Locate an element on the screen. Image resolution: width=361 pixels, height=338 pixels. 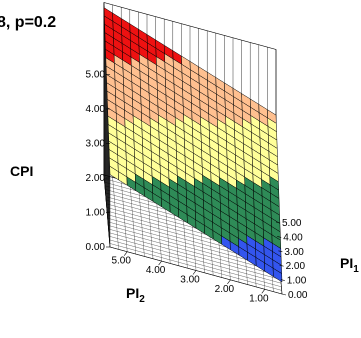
z-tick-label: 0.00 is located at coordinates (96, 247).